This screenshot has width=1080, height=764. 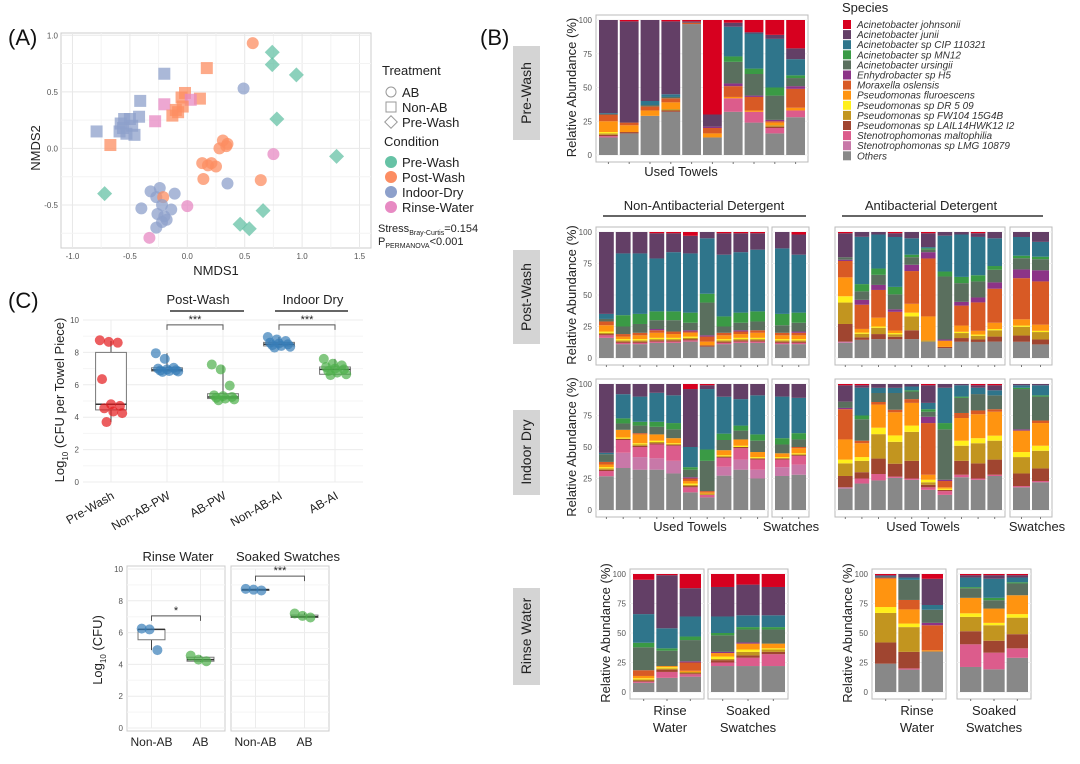 I want to click on y-tick-label: -0.5, so click(x=51, y=205).